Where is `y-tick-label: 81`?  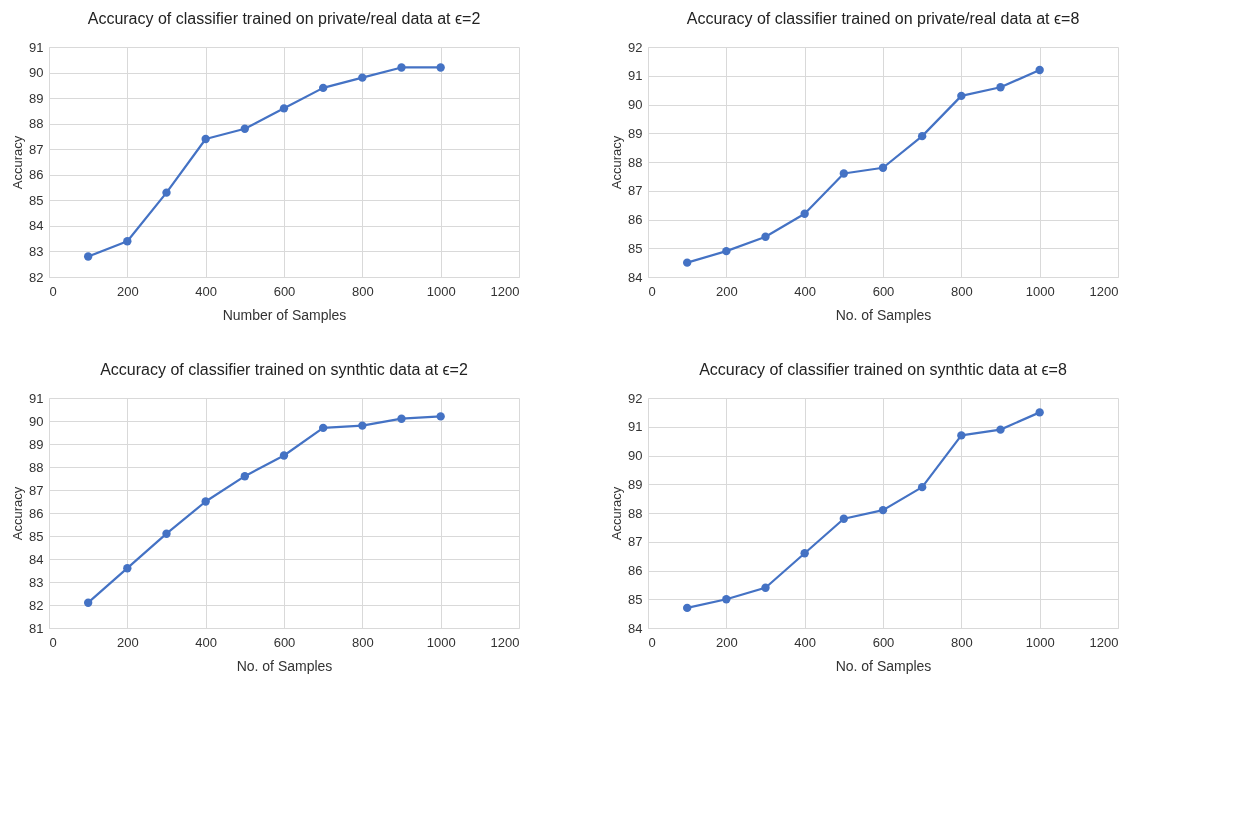
y-tick-label: 81 is located at coordinates (36, 628).